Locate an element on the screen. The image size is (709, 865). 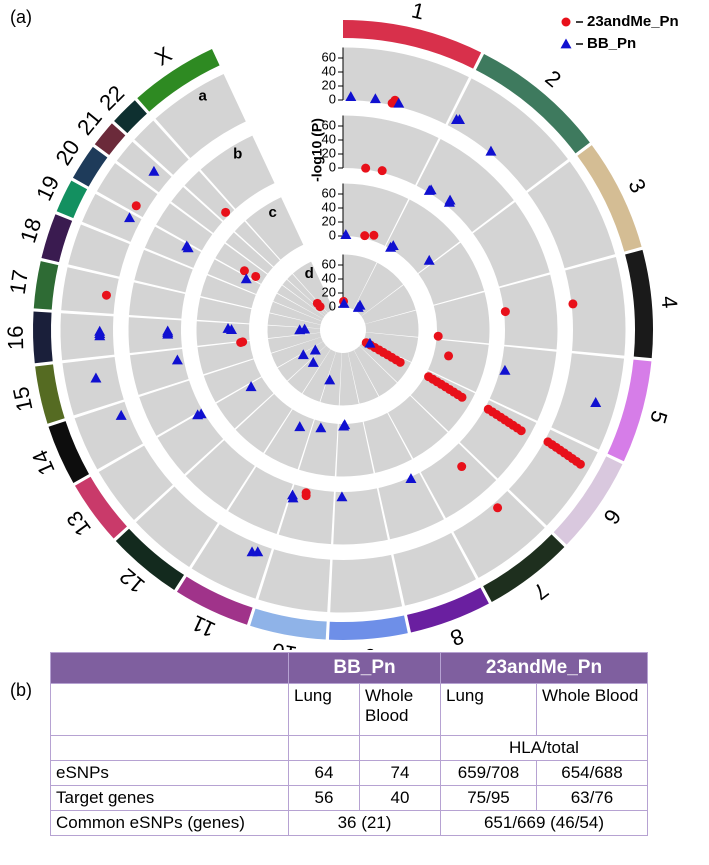
header-row: BB_Pn 23andMe_Pn is located at coordinates (349, 668).